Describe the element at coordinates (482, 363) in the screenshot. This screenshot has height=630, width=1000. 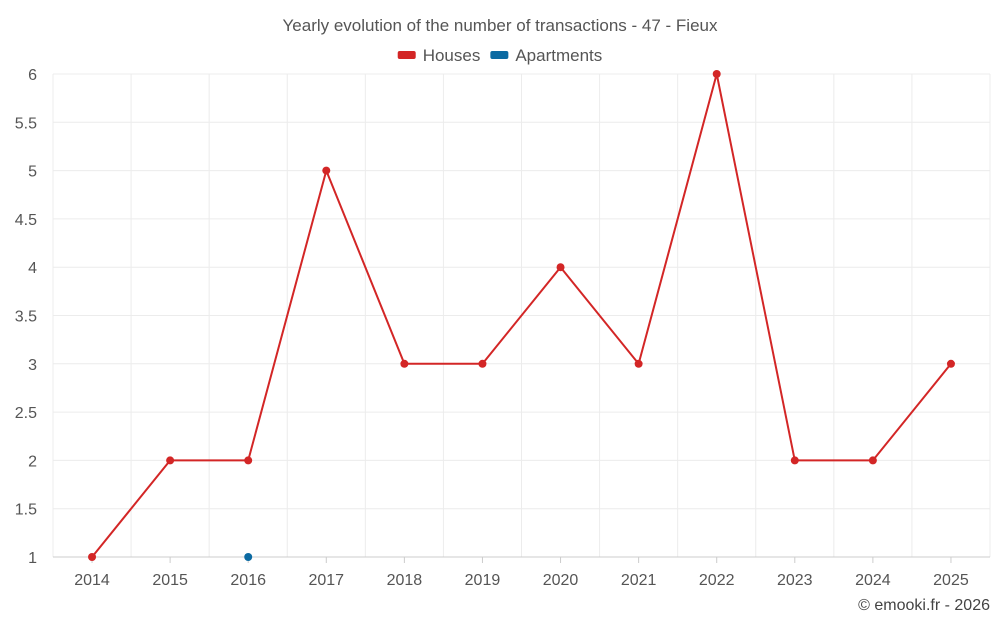
I see `data-point-houses-2019` at that location.